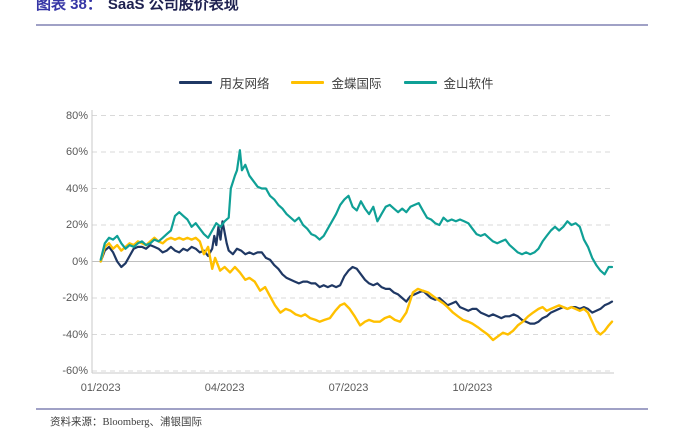 Image resolution: width=673 pixels, height=437 pixels. Describe the element at coordinates (126, 422) in the screenshot. I see `source-note: 资料来源：Bloomberg、浦银国际` at that location.